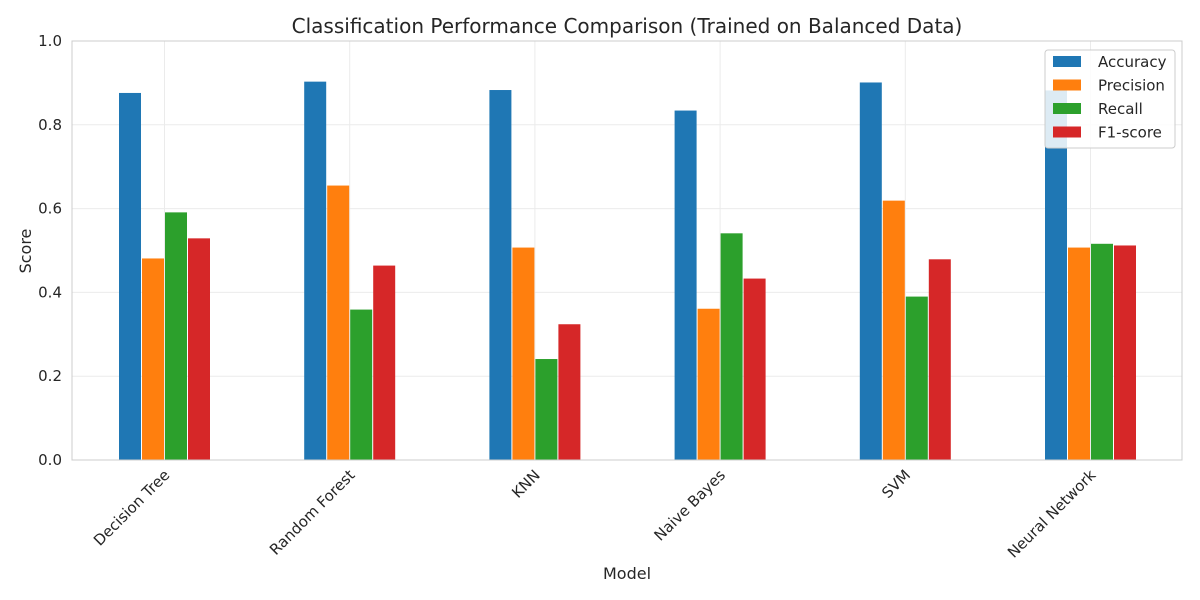  I want to click on bar-precision-decision-tree, so click(153, 359).